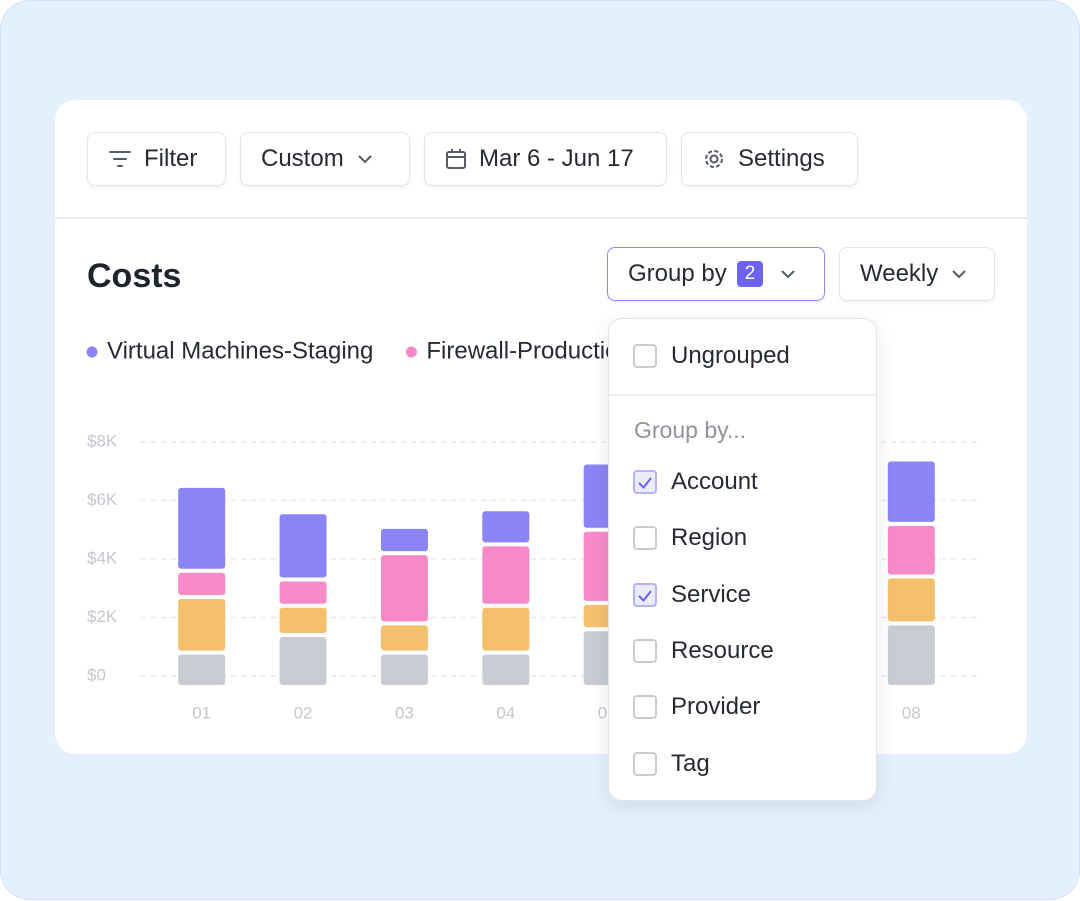 The height and width of the screenshot is (901, 1080). Describe the element at coordinates (171, 158) in the screenshot. I see `filter-label: Filter` at that location.